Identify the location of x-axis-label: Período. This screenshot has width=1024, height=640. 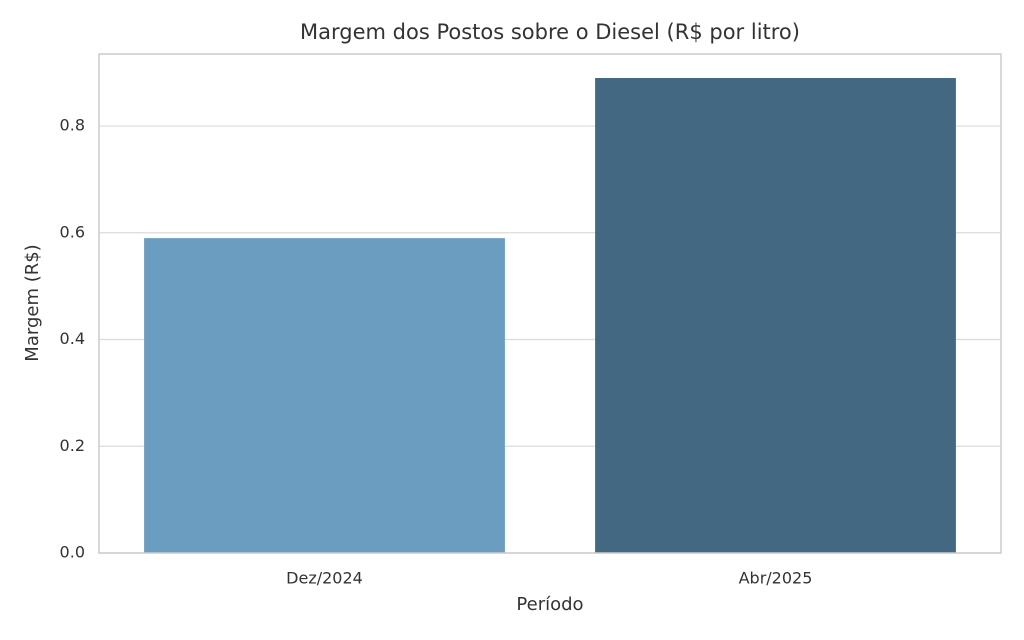
(549, 604).